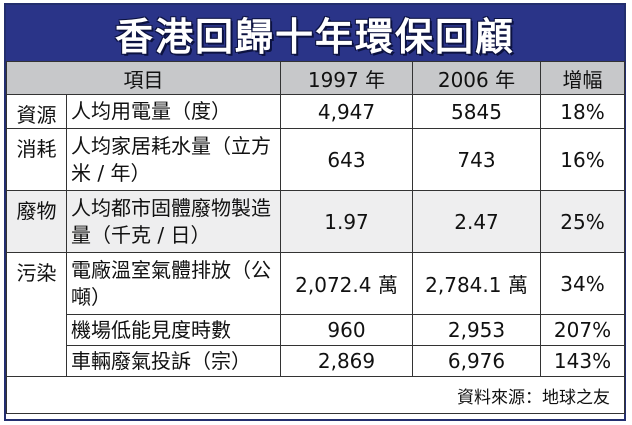 The width and height of the screenshot is (632, 425). Describe the element at coordinates (582, 159) in the screenshot. I see `growth-value: 16%` at that location.